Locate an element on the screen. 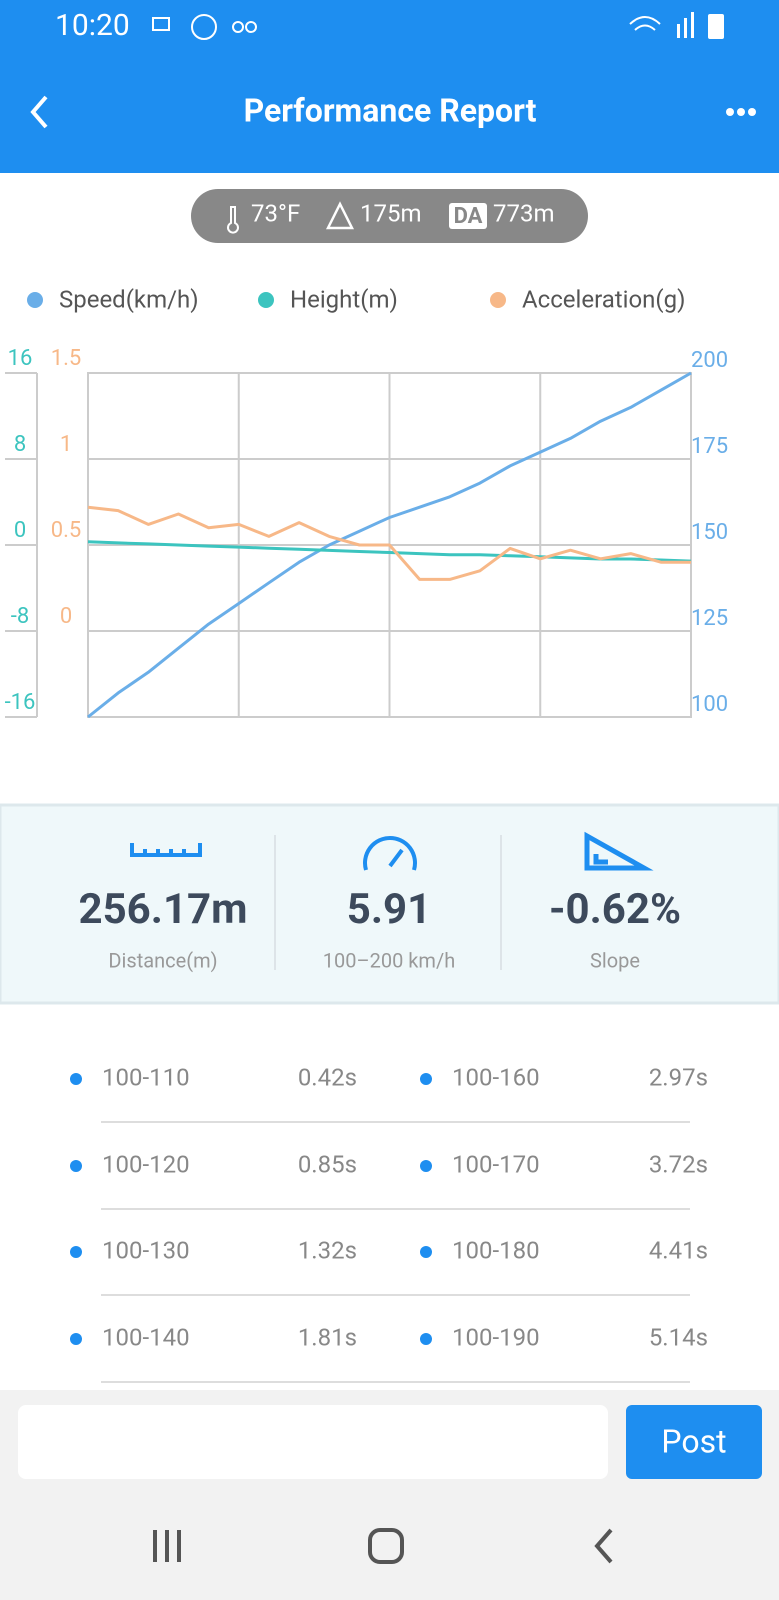 The image size is (779, 1600). page-title: Performance Report is located at coordinates (390, 110).